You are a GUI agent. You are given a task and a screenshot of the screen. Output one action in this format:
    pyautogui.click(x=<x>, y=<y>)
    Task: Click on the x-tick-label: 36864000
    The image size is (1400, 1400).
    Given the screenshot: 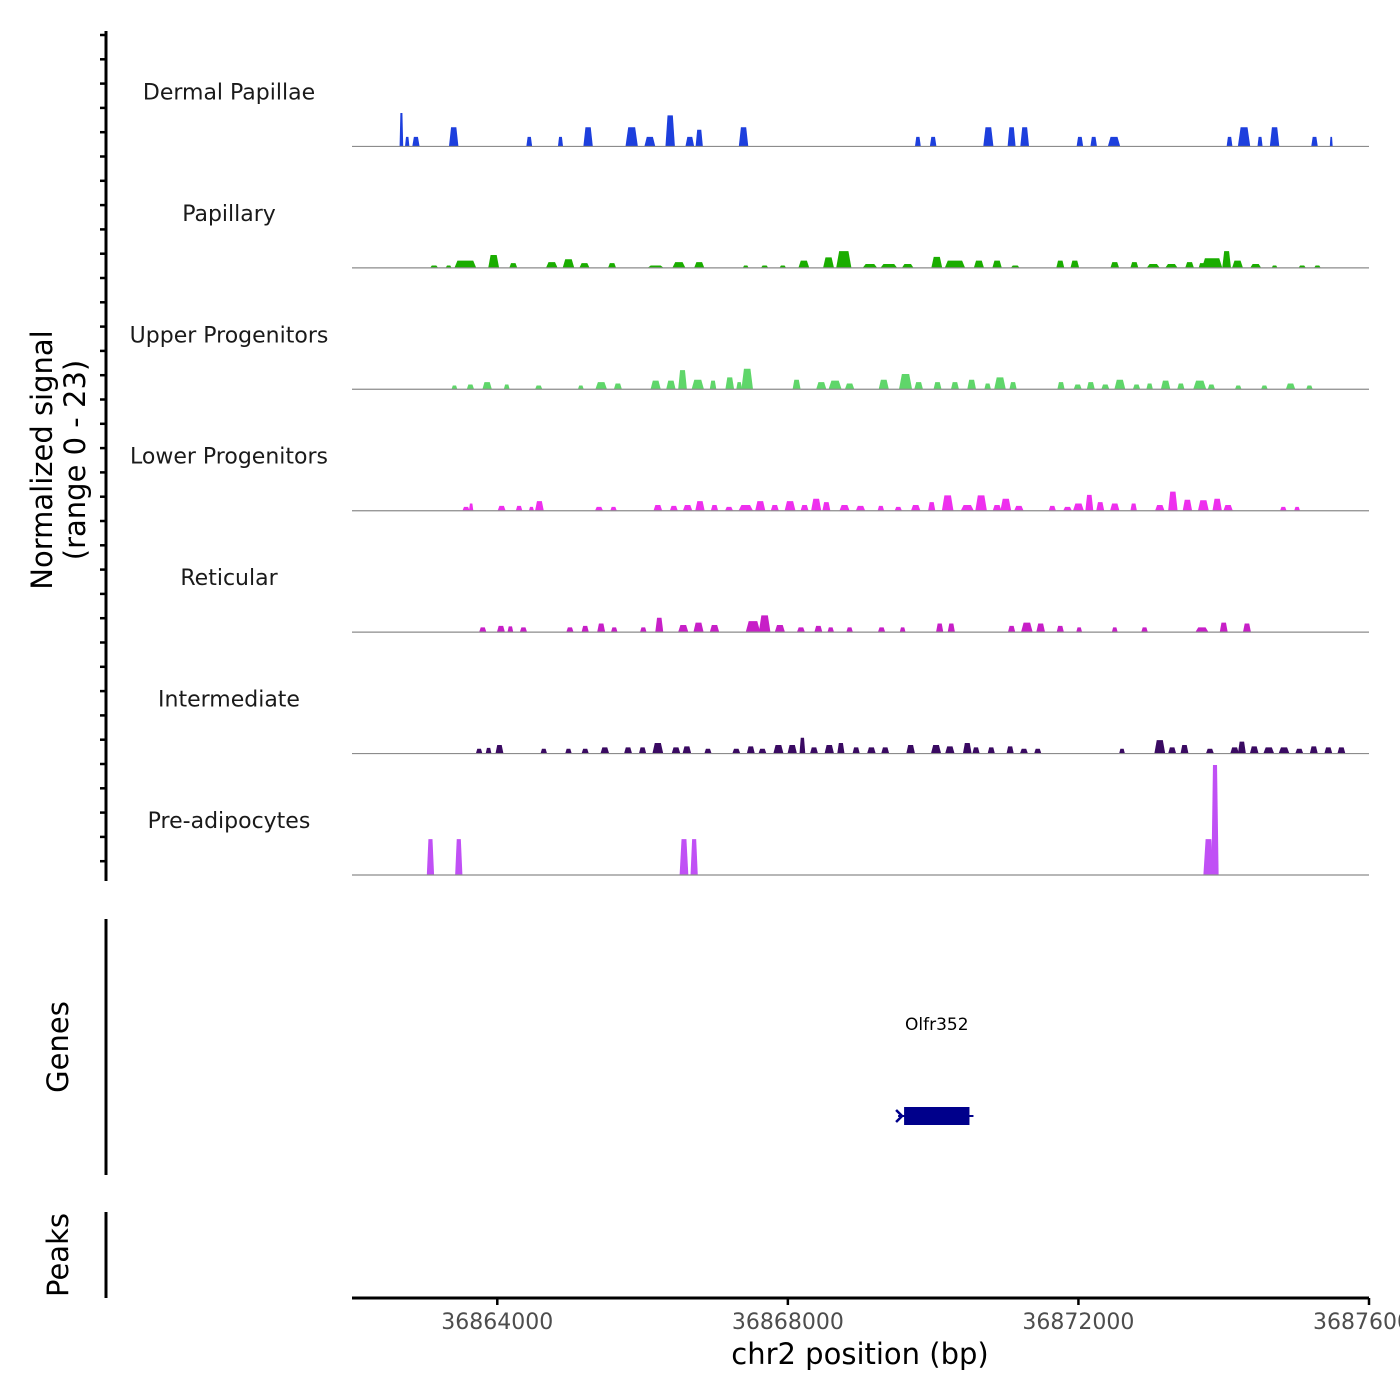 What is the action you would take?
    pyautogui.click(x=497, y=1322)
    